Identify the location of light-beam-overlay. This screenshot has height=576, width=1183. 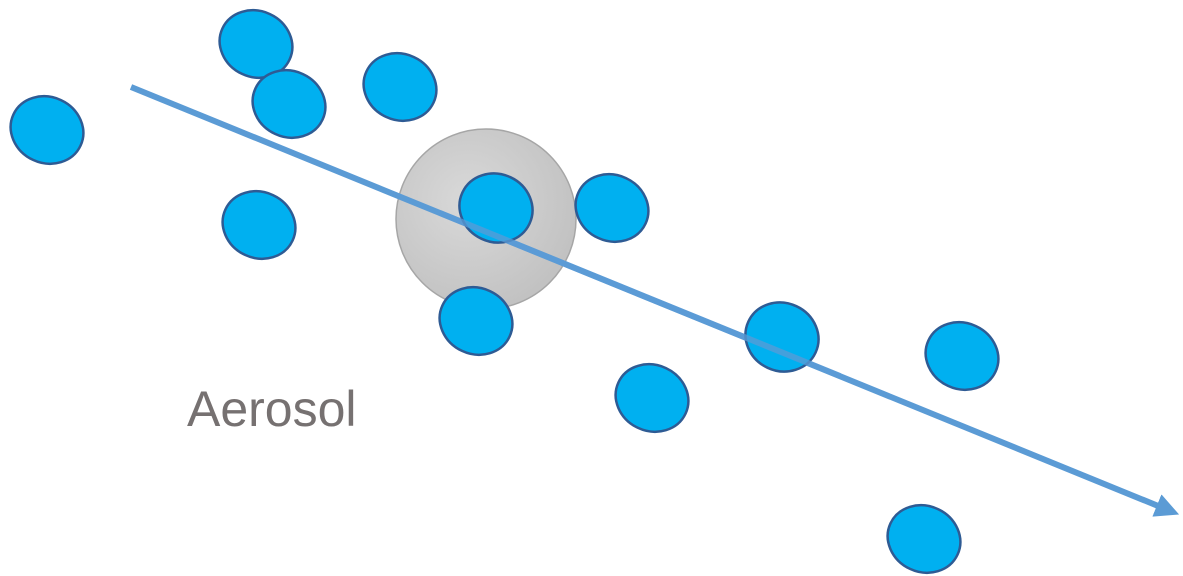
(640, 294).